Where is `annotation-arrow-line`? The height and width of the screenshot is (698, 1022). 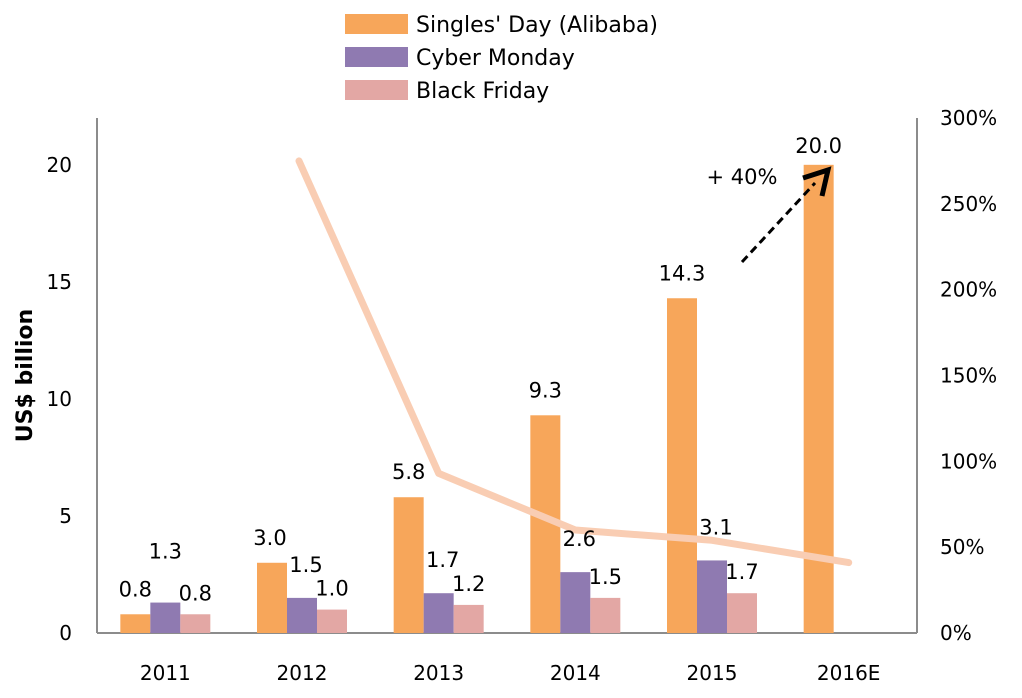
annotation-arrow-line is located at coordinates (778, 222).